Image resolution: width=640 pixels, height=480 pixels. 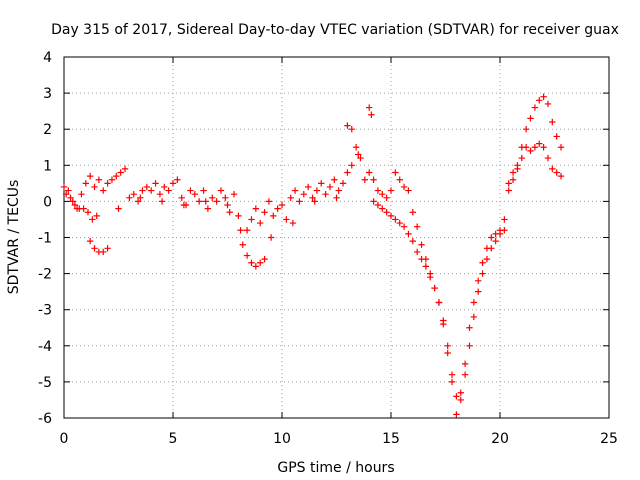 I want to click on y-tick-label: -4, so click(x=45, y=347).